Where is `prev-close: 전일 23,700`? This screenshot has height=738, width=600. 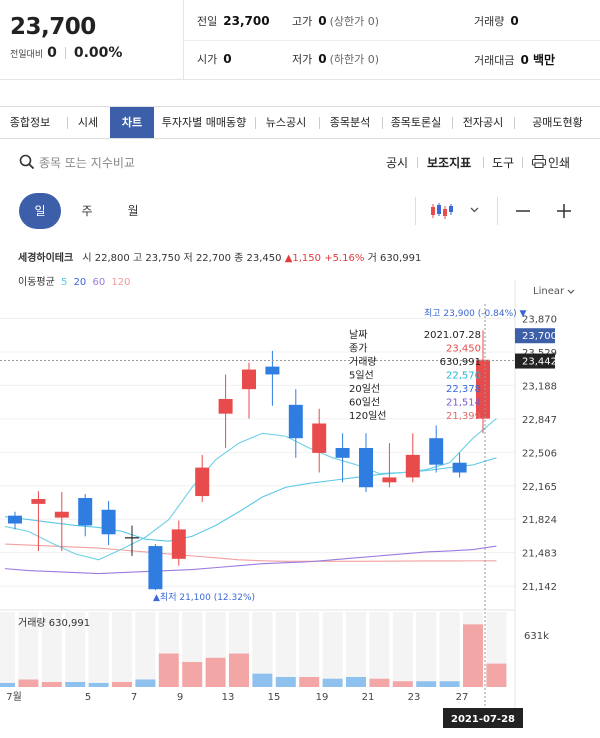
prev-close: 전일 23,700 is located at coordinates (233, 21).